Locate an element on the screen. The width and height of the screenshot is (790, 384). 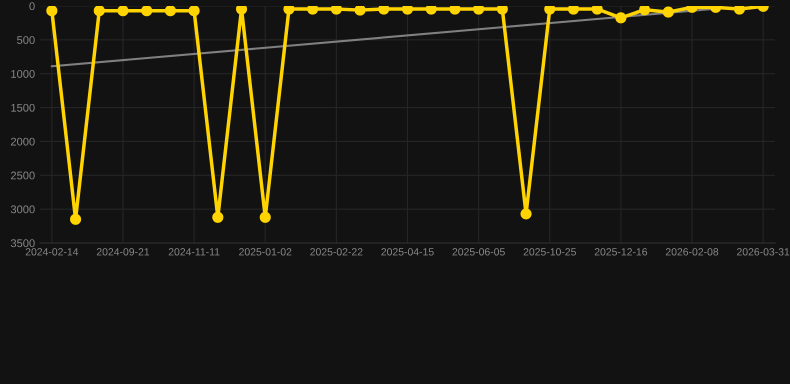
y-tick-label: 3000 is located at coordinates (22, 209).